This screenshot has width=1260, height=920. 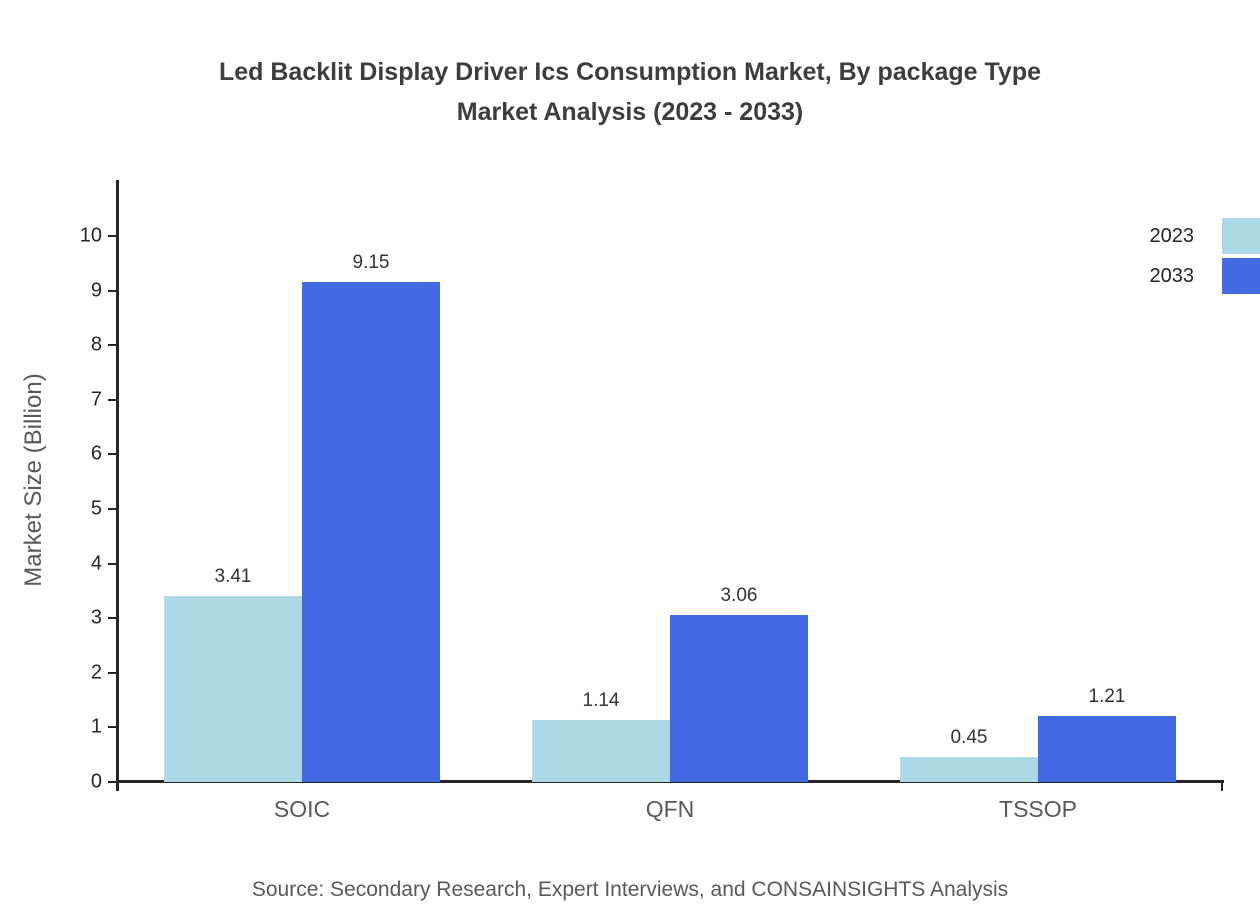 What do you see at coordinates (630, 112) in the screenshot?
I see `chart-title-line2: Market Analysis (2023 - 2033)` at bounding box center [630, 112].